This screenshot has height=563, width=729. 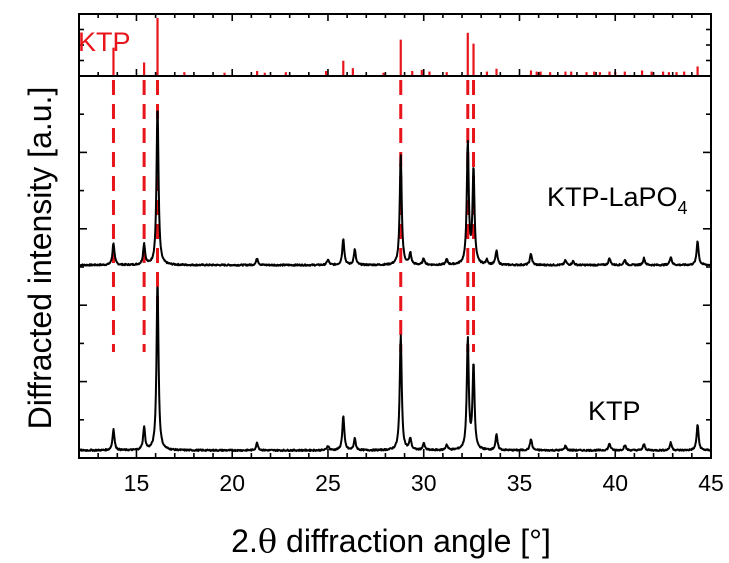 What do you see at coordinates (711, 483) in the screenshot?
I see `x-tick-label-45: 45` at bounding box center [711, 483].